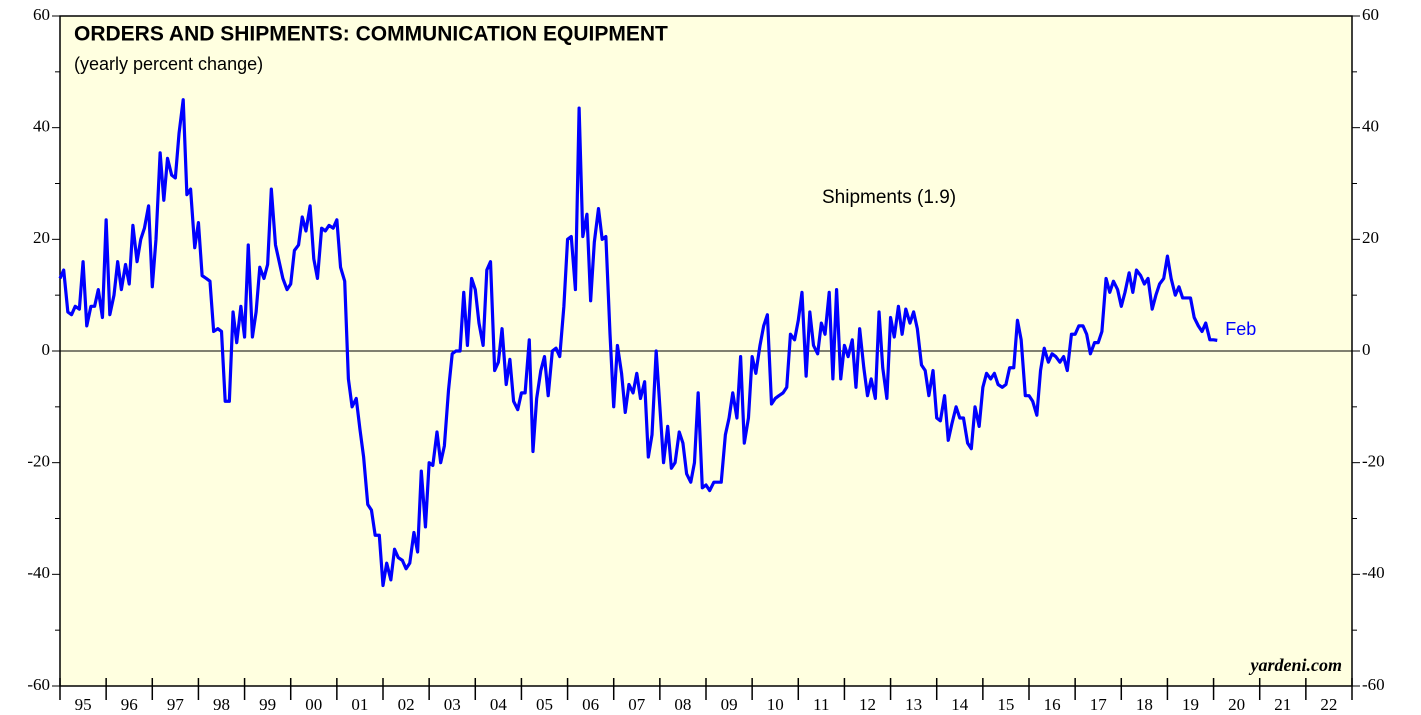 The image size is (1421, 715). I want to click on x-tick-label: 13, so click(913, 704).